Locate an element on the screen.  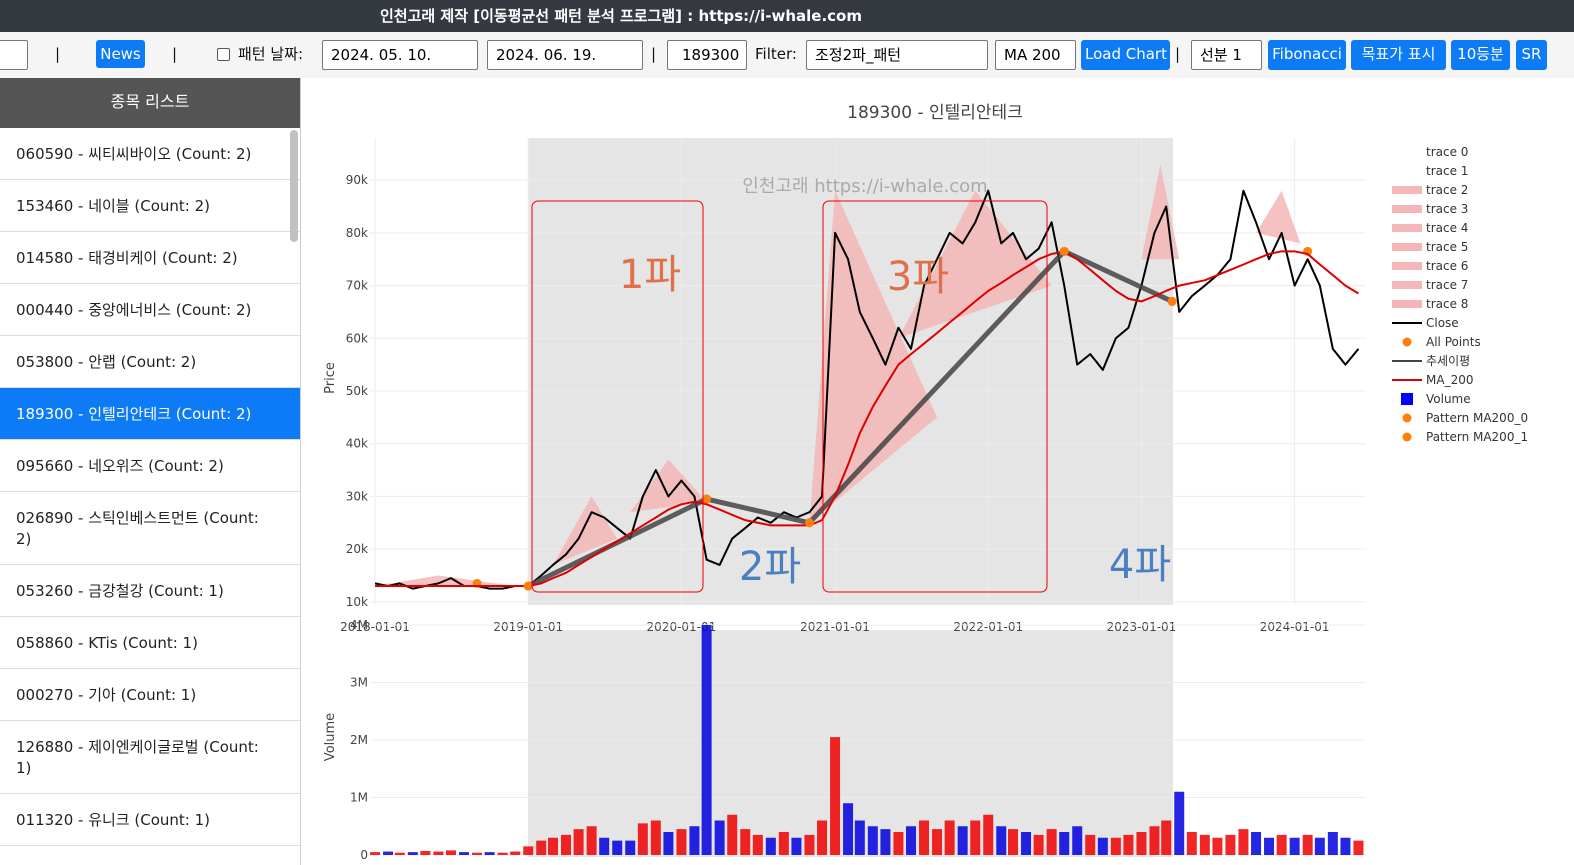
stock-item: 014580 - 태경비케이 (Count: 2) is located at coordinates (150, 258).